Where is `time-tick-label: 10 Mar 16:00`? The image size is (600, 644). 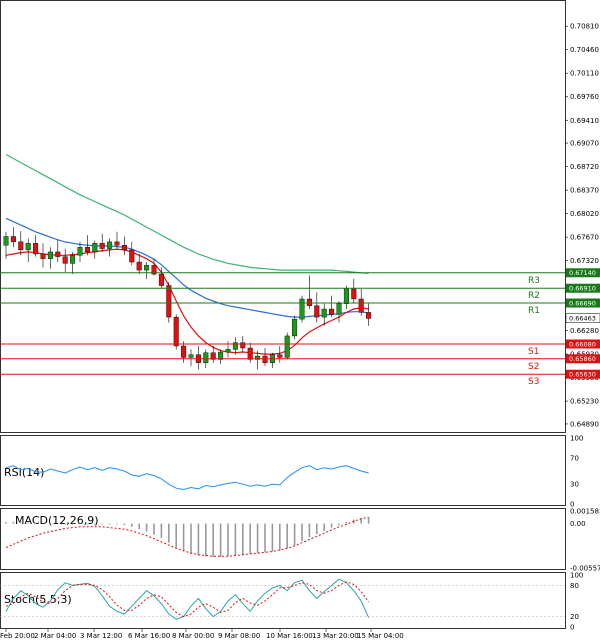 time-tick-label: 10 Mar 16:00 is located at coordinates (289, 636).